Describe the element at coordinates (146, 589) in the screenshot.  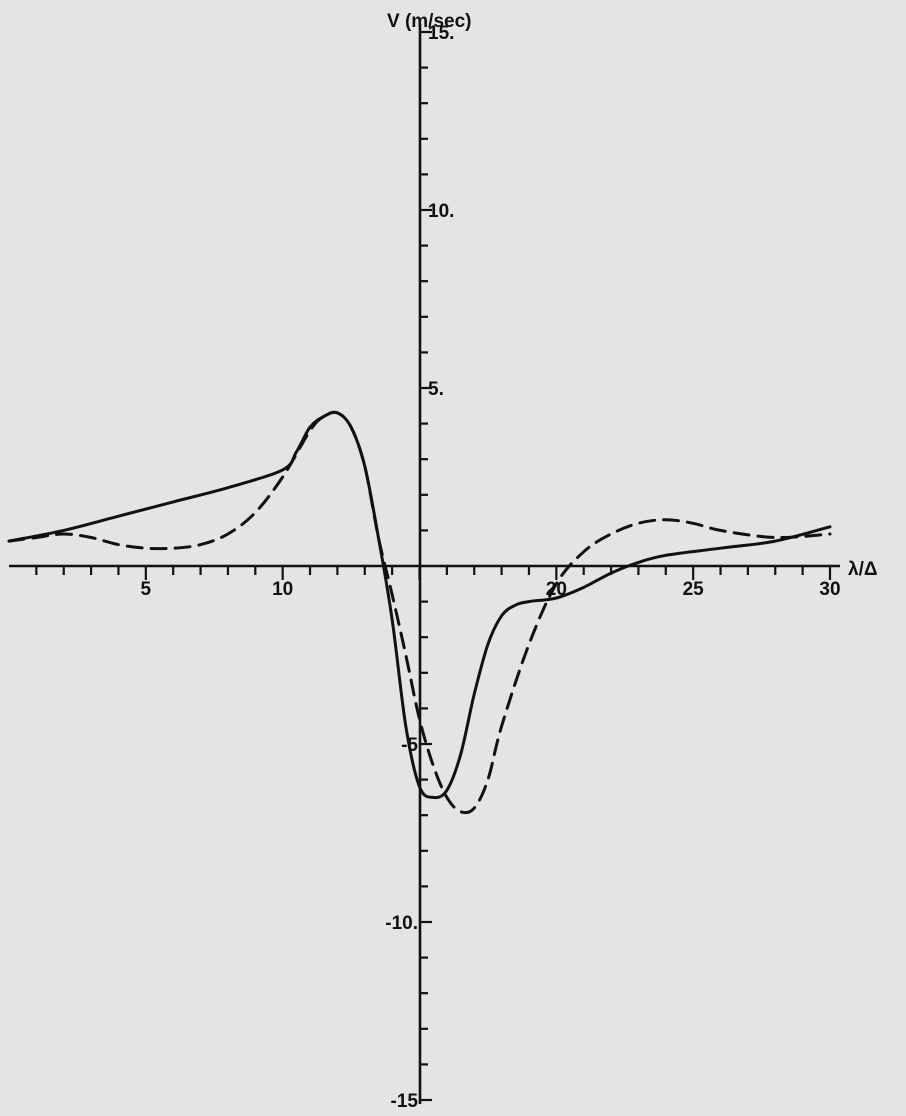
I see `x-tick-label: 5` at that location.